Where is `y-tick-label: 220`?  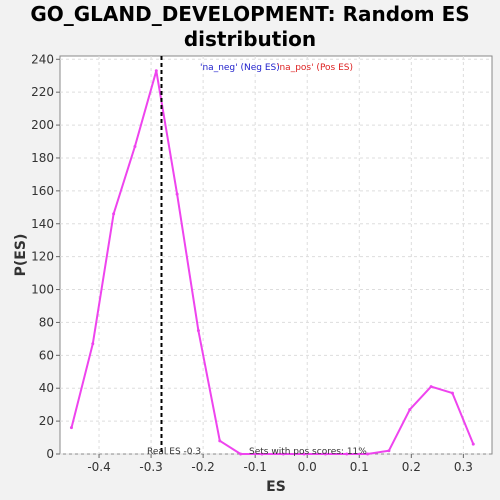
y-tick-label: 220 is located at coordinates (42, 92).